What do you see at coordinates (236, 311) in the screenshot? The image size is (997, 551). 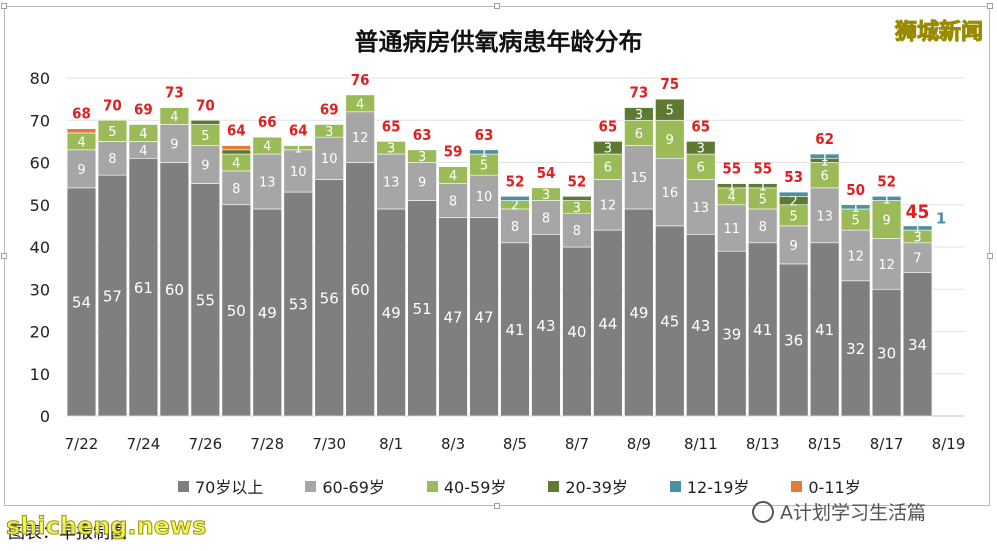 I see `data-label-70+: 50` at bounding box center [236, 311].